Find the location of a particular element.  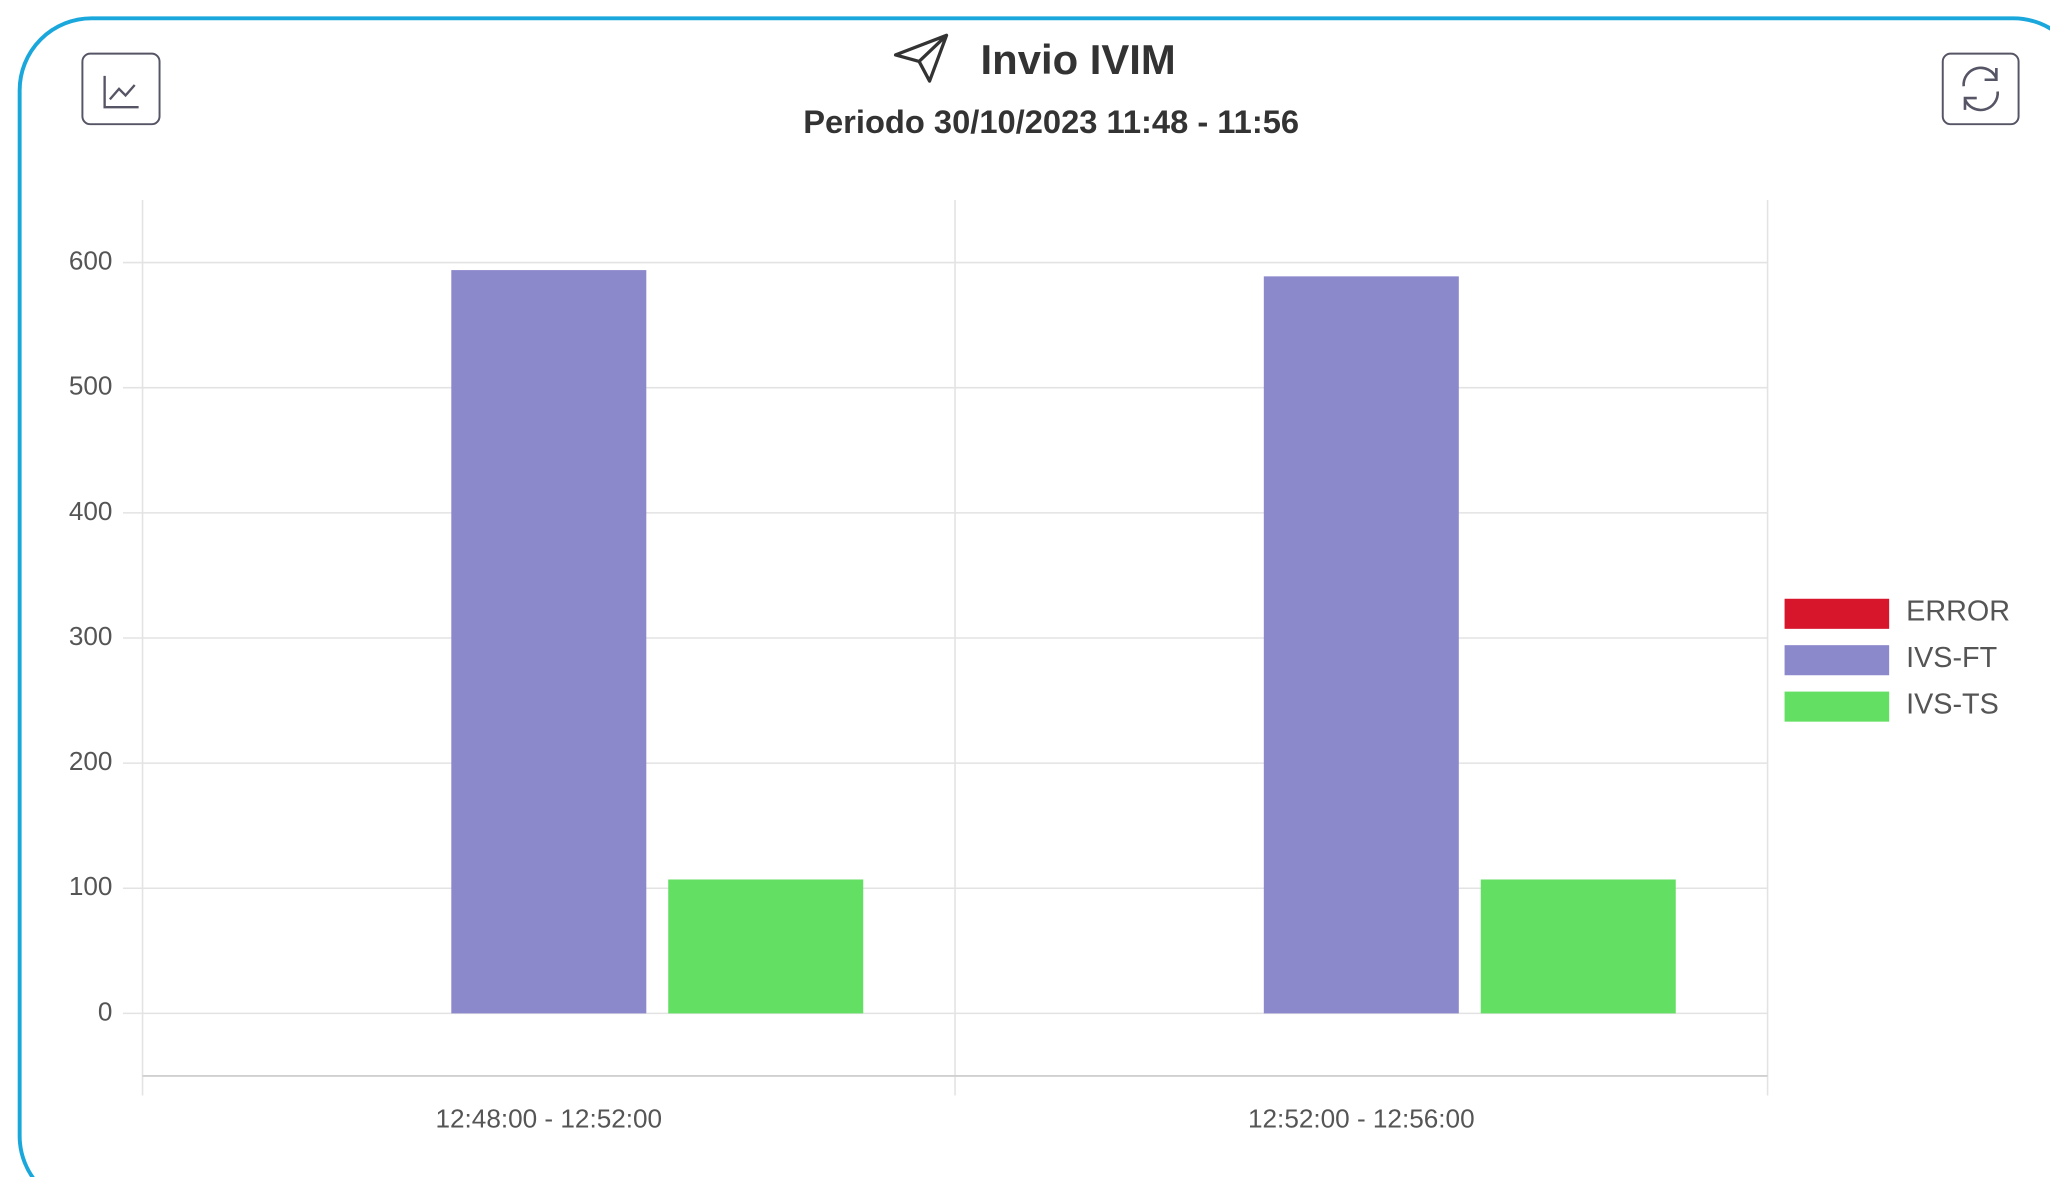

x-tick-label: 12:52:00 - 12:56:00 is located at coordinates (1361, 1118).